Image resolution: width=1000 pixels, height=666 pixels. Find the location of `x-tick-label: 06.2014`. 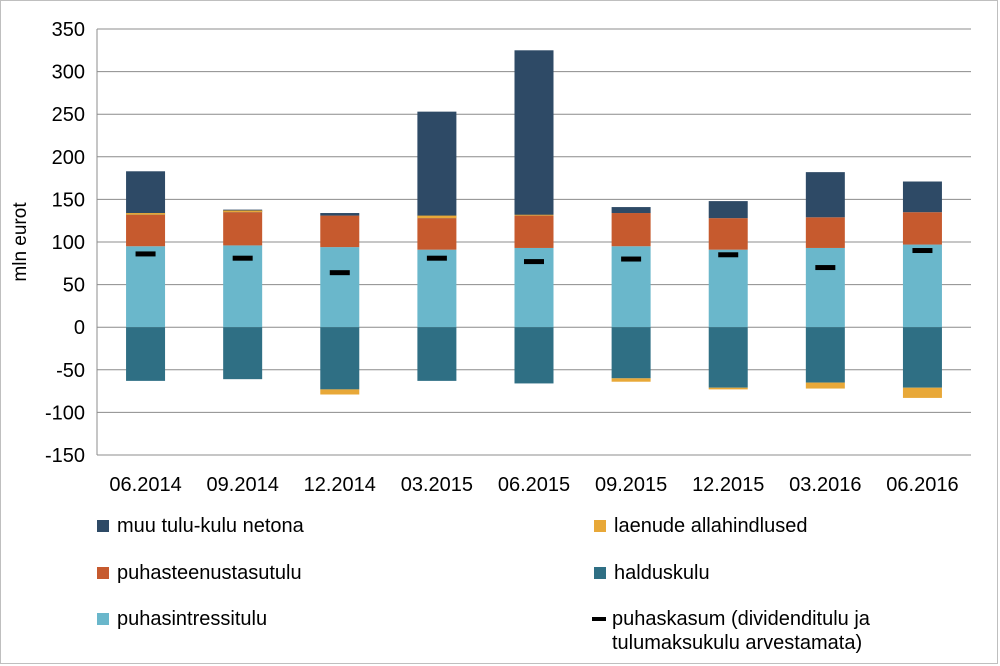

x-tick-label: 06.2014 is located at coordinates (145, 485).